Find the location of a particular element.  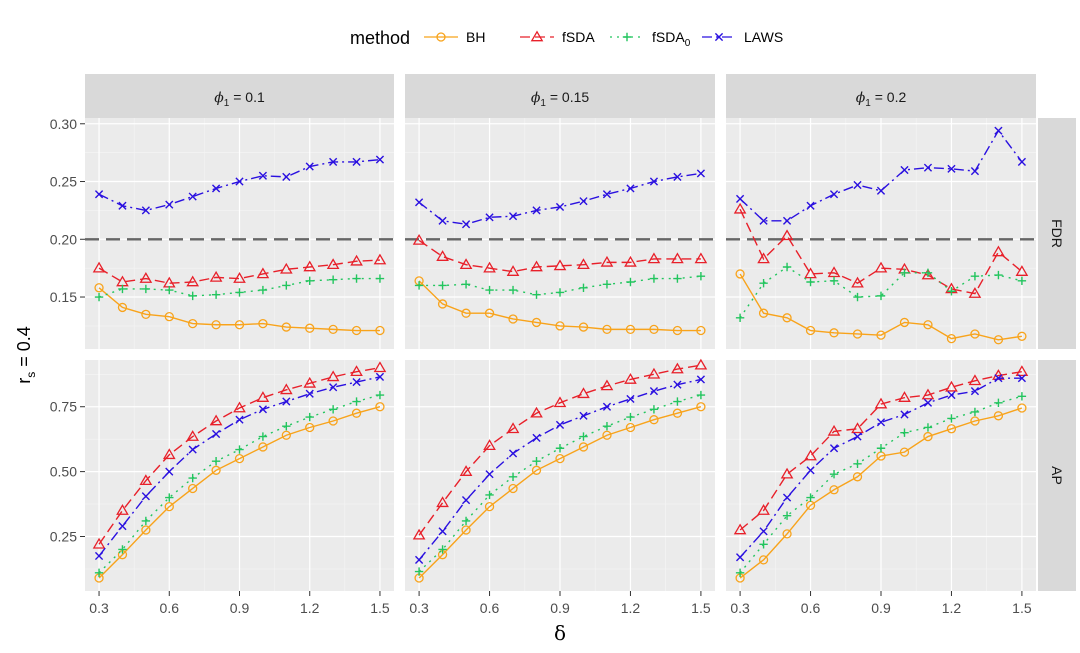

facet-strip-label: ϕ1 = 0.1 is located at coordinates (239, 99).